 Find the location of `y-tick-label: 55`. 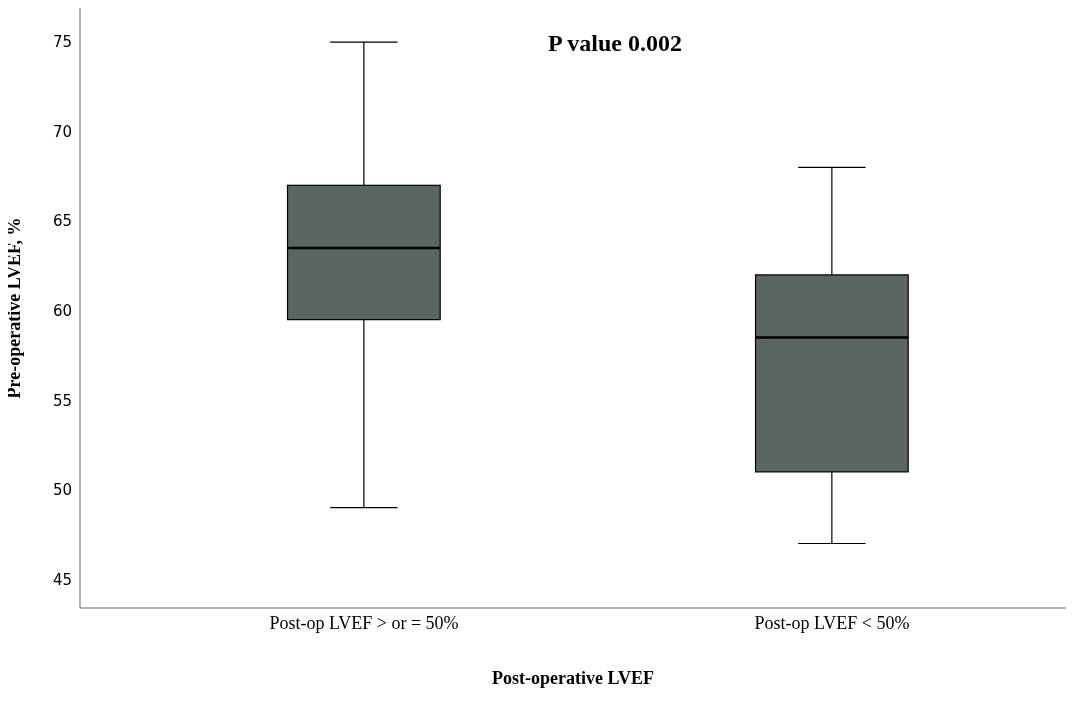

y-tick-label: 55 is located at coordinates (62, 400).